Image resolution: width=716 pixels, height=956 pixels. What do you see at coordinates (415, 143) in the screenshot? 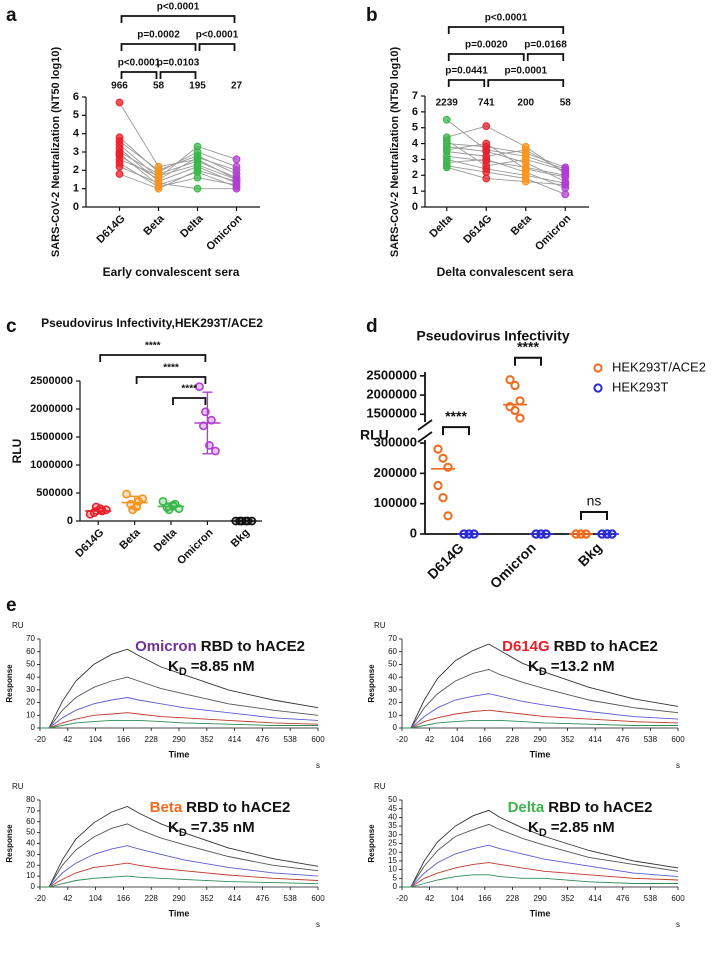
I see `y-tick-label: 4` at bounding box center [415, 143].